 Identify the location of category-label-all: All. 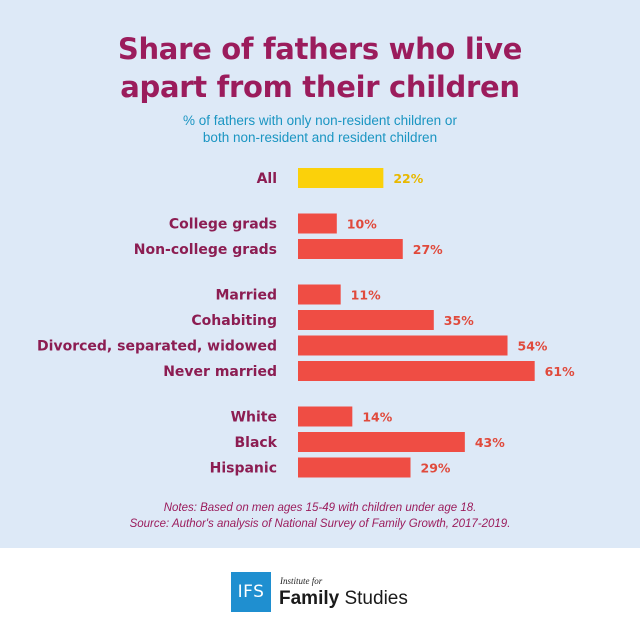
(267, 179).